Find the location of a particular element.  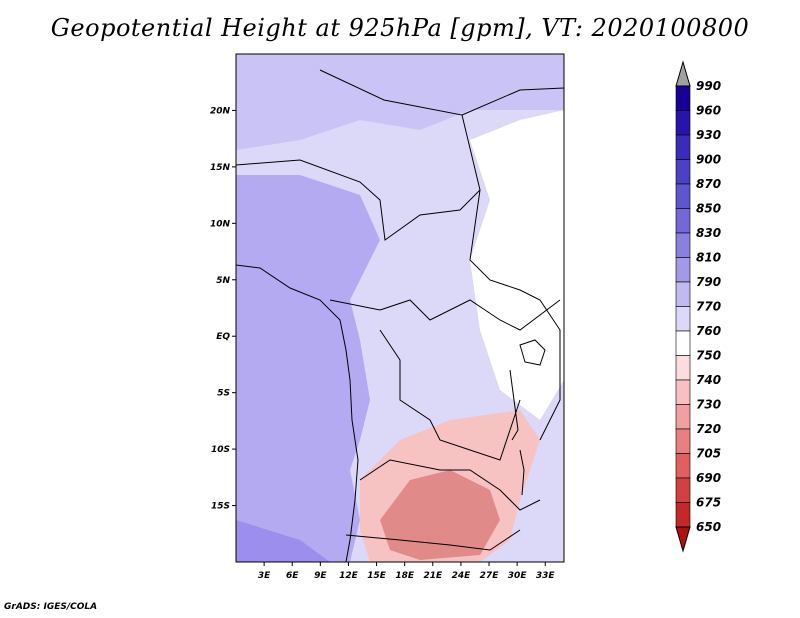

colorbar-level-label: 690 is located at coordinates (708, 478).